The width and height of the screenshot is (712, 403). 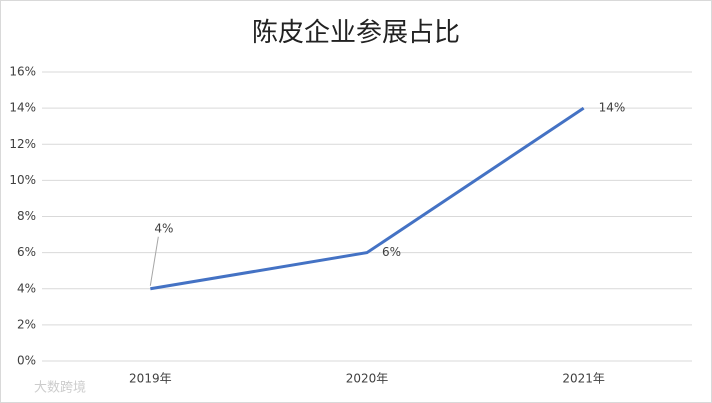 What do you see at coordinates (26, 216) in the screenshot?
I see `y-tick-label: 8%` at bounding box center [26, 216].